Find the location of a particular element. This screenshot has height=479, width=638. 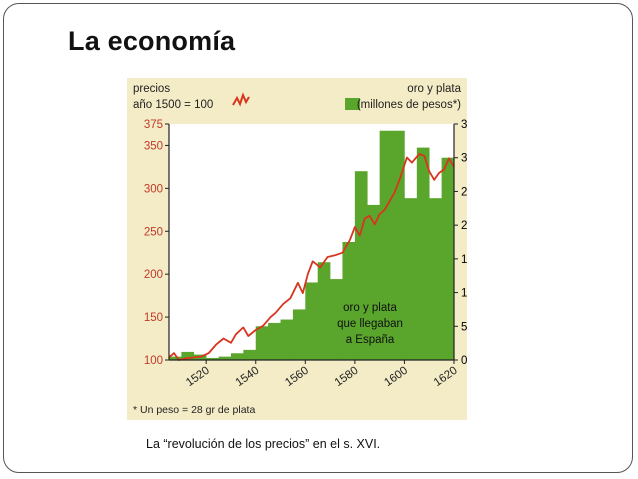

left-tick-label-200: 200 is located at coordinates (153, 275).